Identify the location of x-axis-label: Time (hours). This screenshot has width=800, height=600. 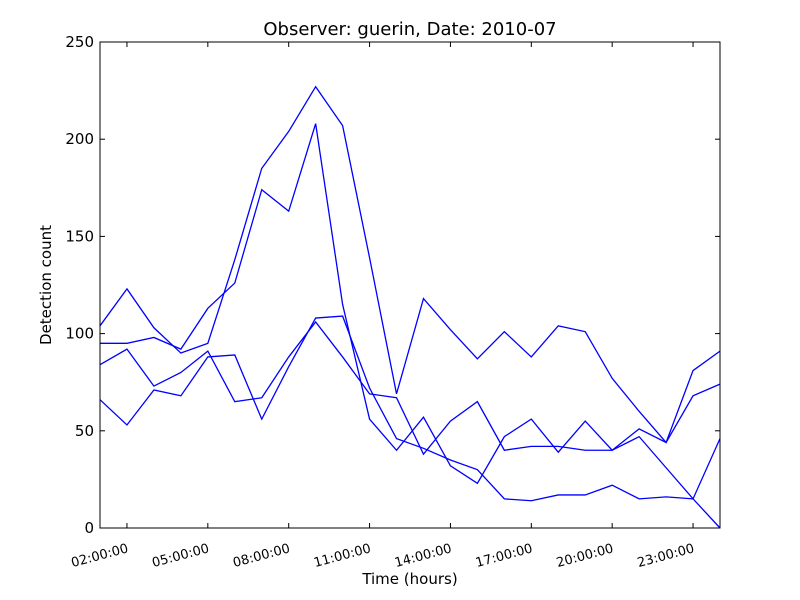
(409, 579).